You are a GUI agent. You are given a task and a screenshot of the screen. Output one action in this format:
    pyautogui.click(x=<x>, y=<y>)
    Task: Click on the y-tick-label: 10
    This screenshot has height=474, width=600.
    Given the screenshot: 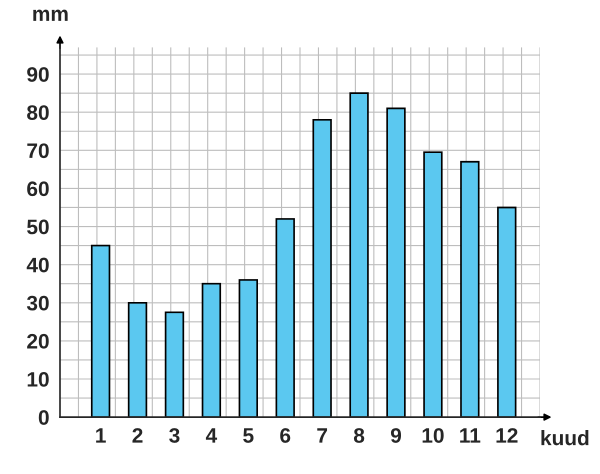 What is the action you would take?
    pyautogui.click(x=38, y=379)
    